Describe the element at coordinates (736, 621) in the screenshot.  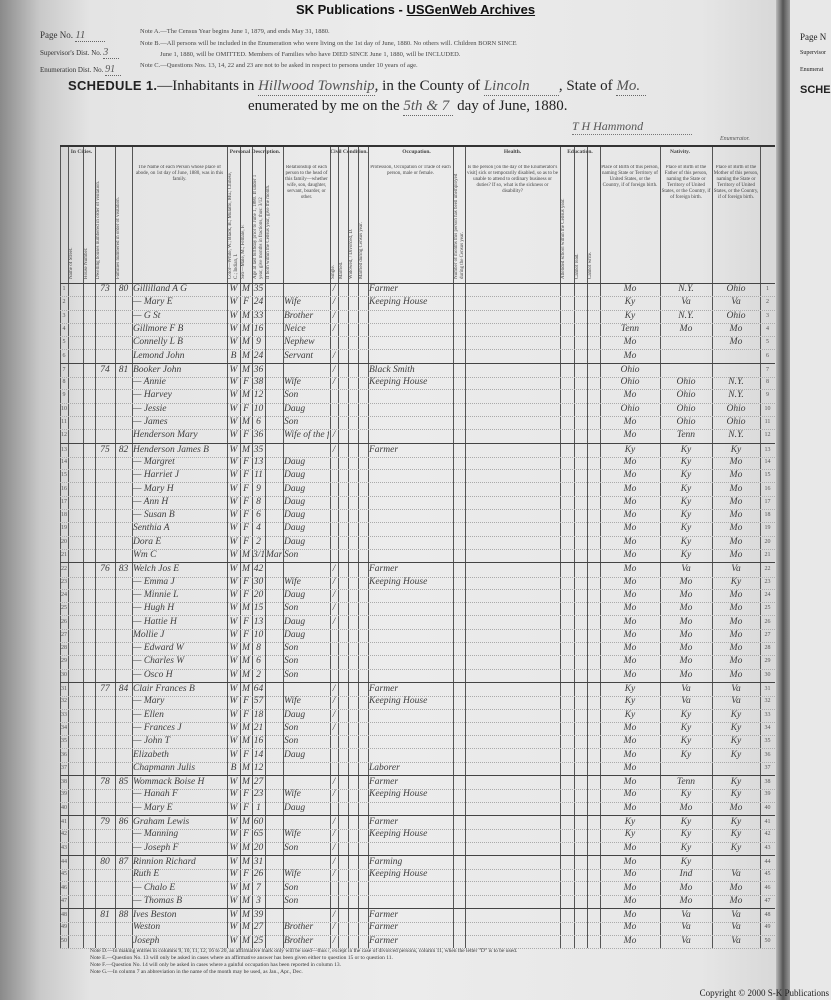
I see `cell-b3: Mo` at that location.